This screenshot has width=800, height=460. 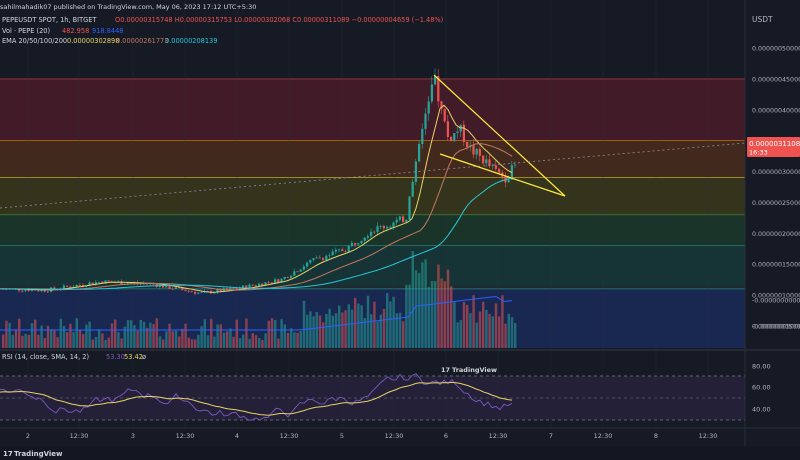 What do you see at coordinates (372, 287) in the screenshot?
I see `fib-zone` at bounding box center [372, 287].